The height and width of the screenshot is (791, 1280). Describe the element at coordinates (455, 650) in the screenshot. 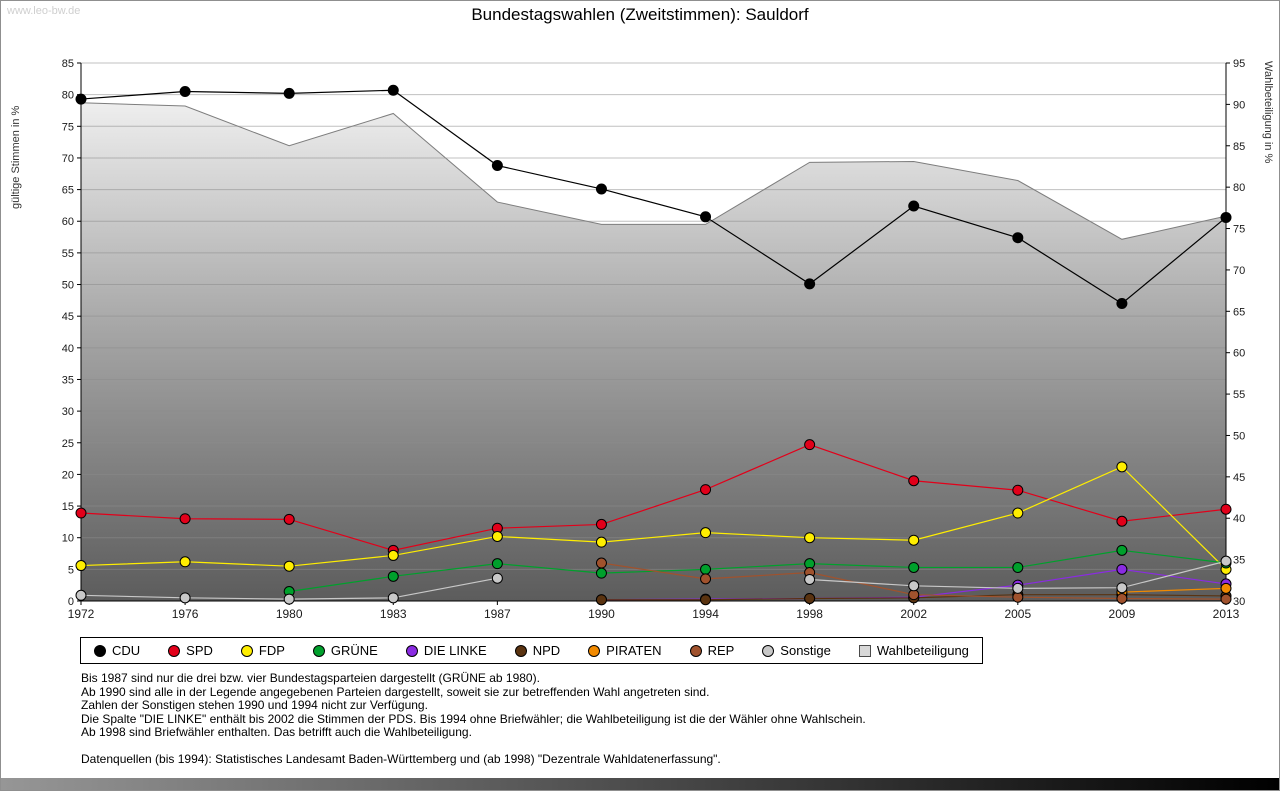

I see `legend-label: DIE LINKE` at that location.